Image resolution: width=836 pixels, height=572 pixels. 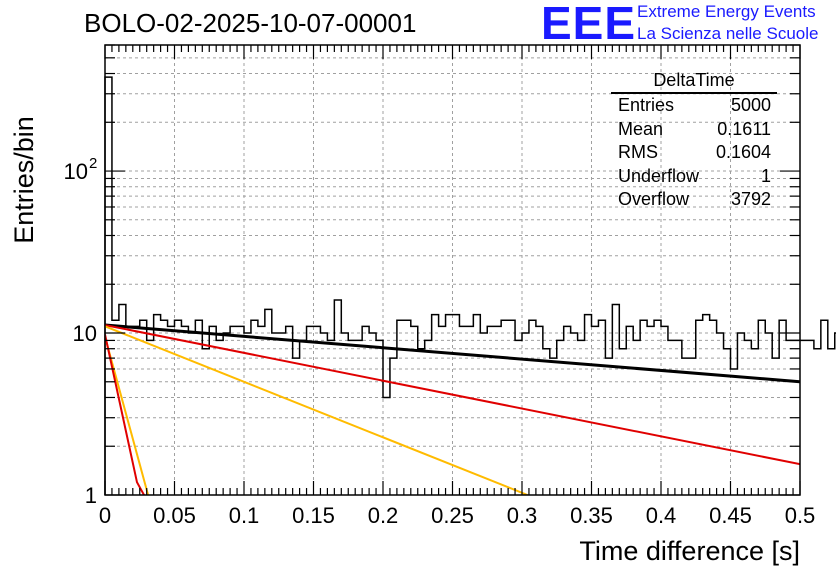 I want to click on stat-value: 5000, so click(x=750, y=105).